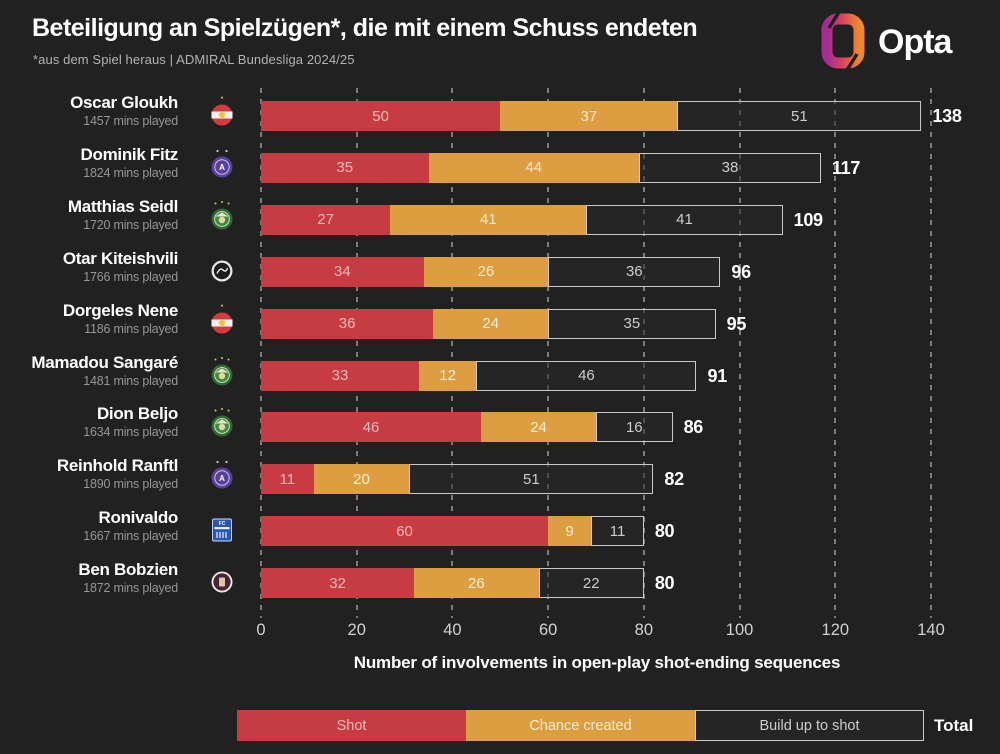 The width and height of the screenshot is (1000, 754). I want to click on svg-text: FC, so click(222, 524).